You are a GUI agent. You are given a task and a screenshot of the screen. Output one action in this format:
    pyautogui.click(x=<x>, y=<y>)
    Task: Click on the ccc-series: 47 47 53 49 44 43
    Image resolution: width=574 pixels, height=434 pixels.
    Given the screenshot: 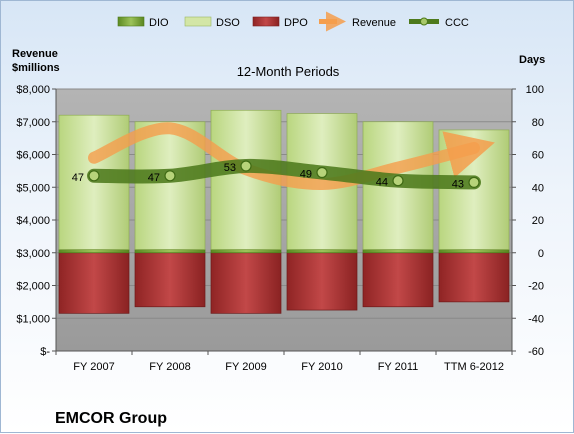 What is the action you would take?
    pyautogui.click(x=276, y=174)
    